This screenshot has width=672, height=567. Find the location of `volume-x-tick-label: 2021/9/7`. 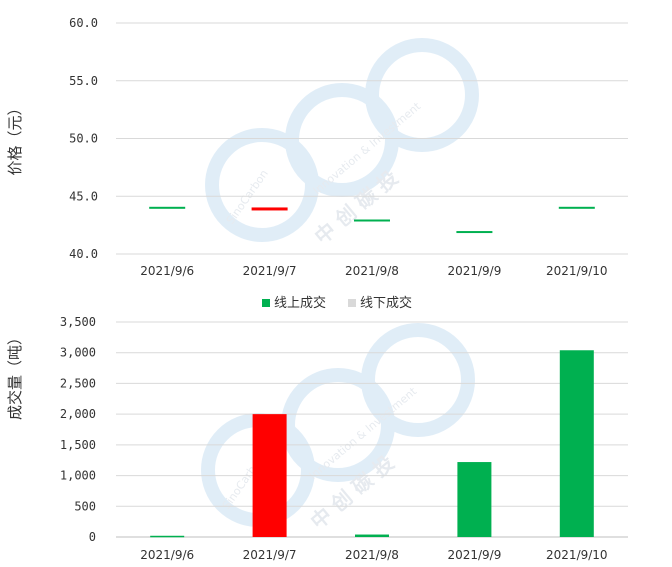

volume-x-tick-label: 2021/9/7 is located at coordinates (270, 555).